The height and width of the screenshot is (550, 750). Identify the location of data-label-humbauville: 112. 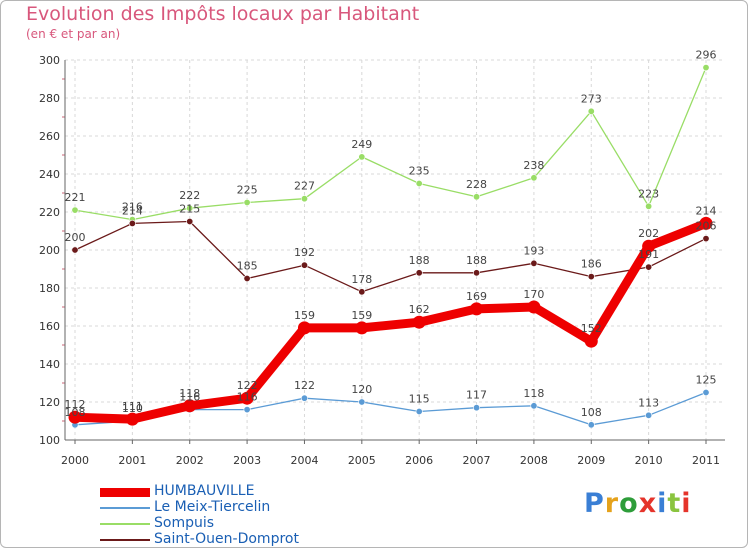
(75, 404).